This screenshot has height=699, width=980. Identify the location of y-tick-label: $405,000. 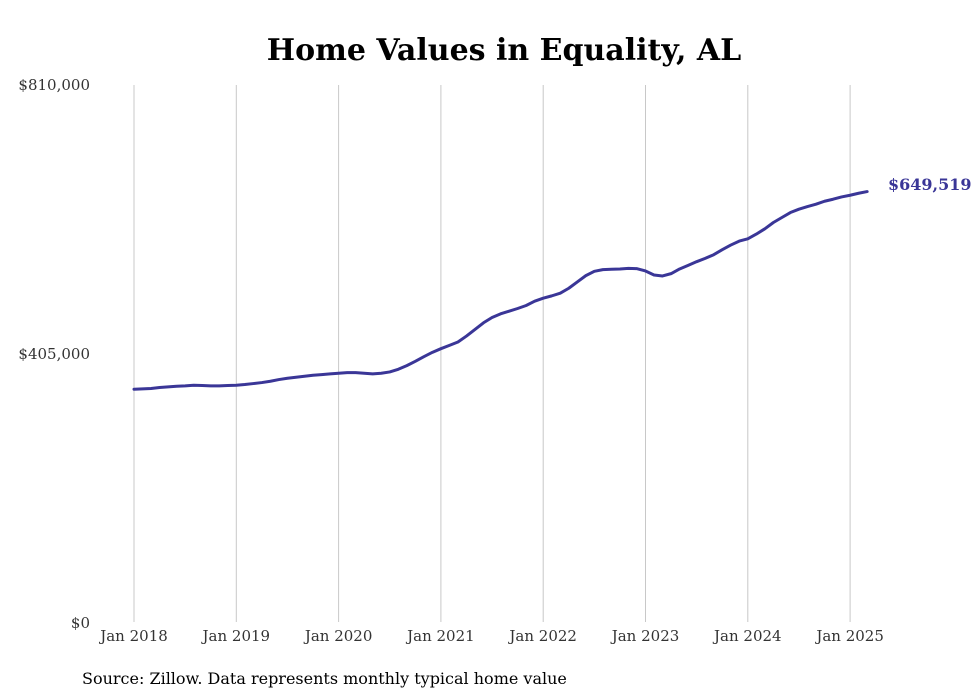
(54, 354).